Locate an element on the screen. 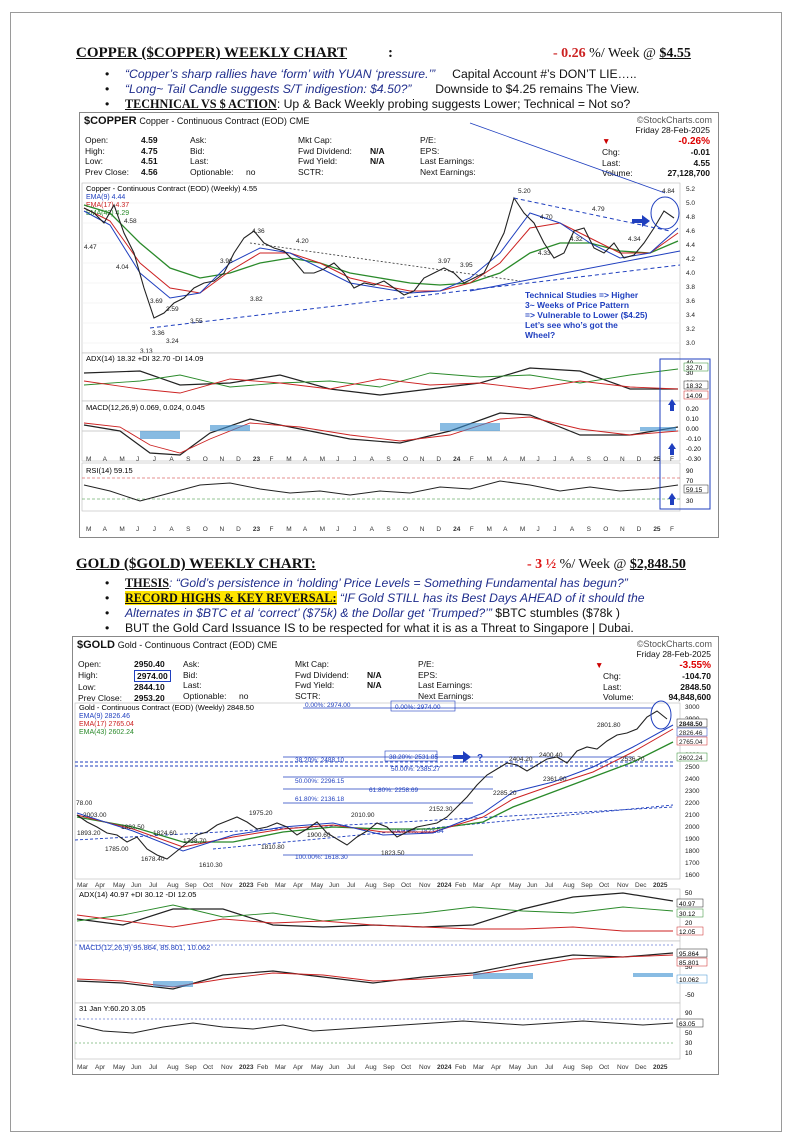 This screenshot has height=1144, width=794. svg-text: 4.34 is located at coordinates (634, 239).